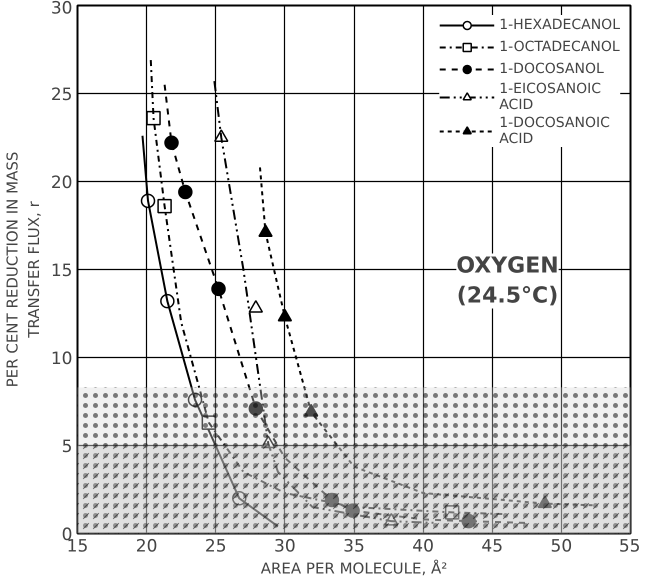 The height and width of the screenshot is (585, 647). I want to click on legend-label: 1-DOCOSANOIC ACID, so click(554, 131).